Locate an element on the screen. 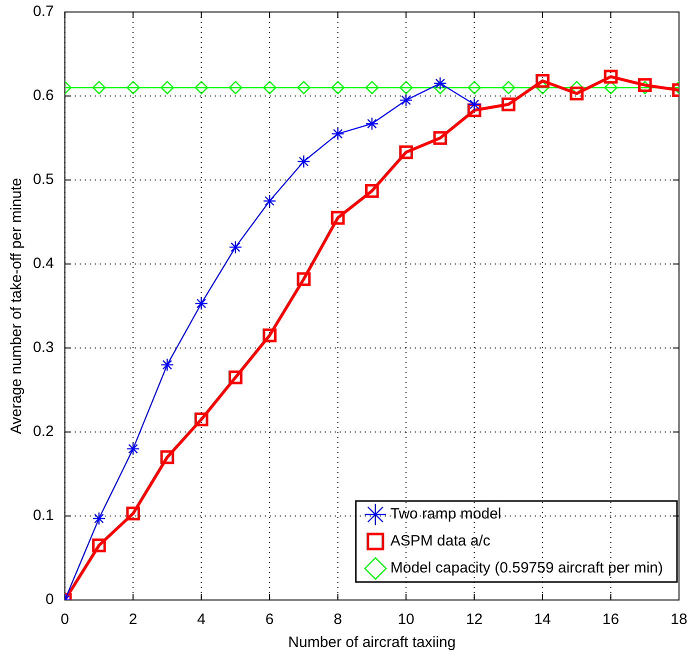 Image resolution: width=691 pixels, height=658 pixels. y-tick-label: 0.2 is located at coordinates (43, 431).